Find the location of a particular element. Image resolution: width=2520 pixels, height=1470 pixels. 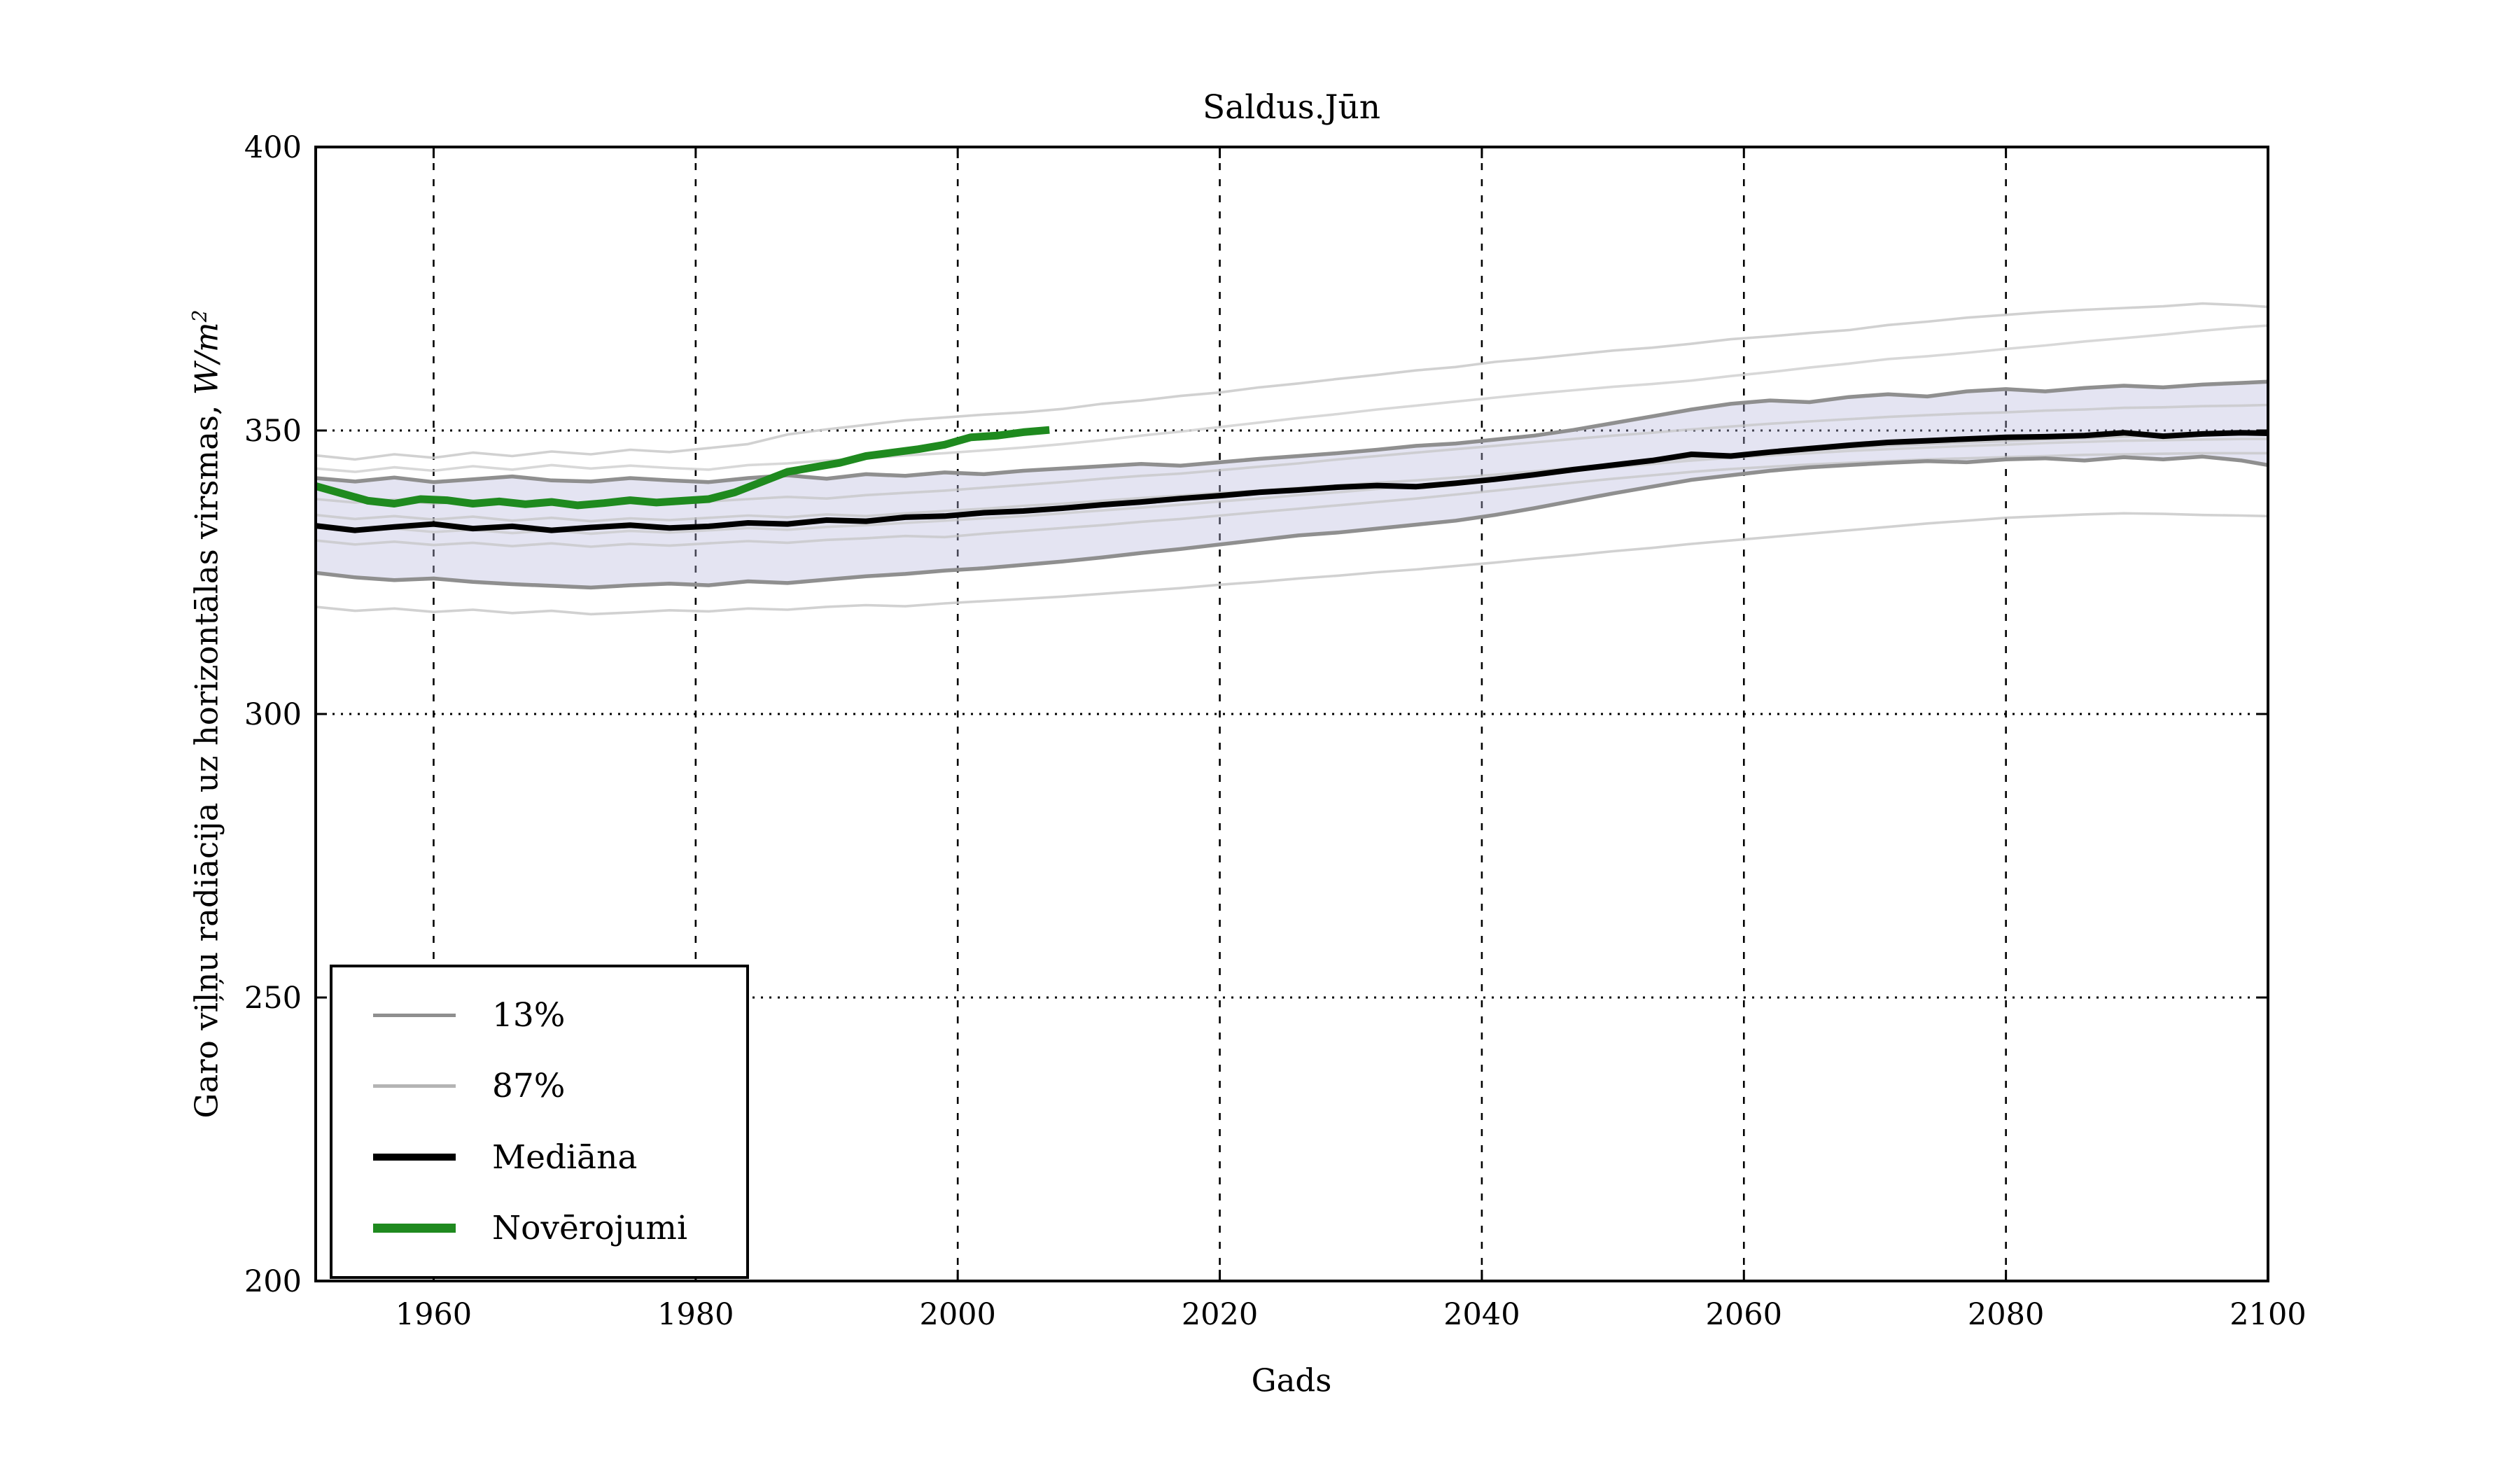

y-axis-unit: W/m is located at coordinates (206, 359).